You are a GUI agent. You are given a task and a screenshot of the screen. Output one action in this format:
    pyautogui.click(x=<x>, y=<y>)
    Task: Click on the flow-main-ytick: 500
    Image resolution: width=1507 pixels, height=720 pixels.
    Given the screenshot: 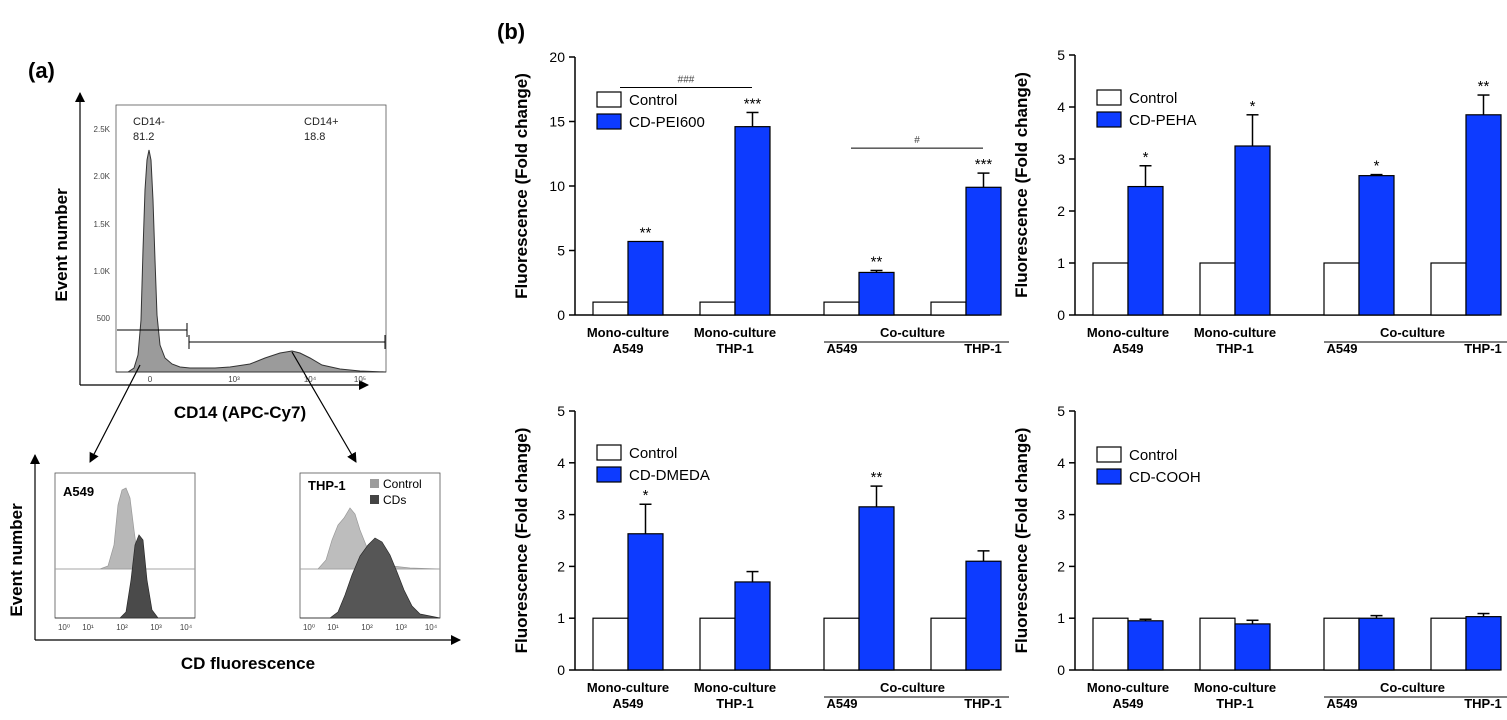 What is the action you would take?
    pyautogui.click(x=104, y=318)
    